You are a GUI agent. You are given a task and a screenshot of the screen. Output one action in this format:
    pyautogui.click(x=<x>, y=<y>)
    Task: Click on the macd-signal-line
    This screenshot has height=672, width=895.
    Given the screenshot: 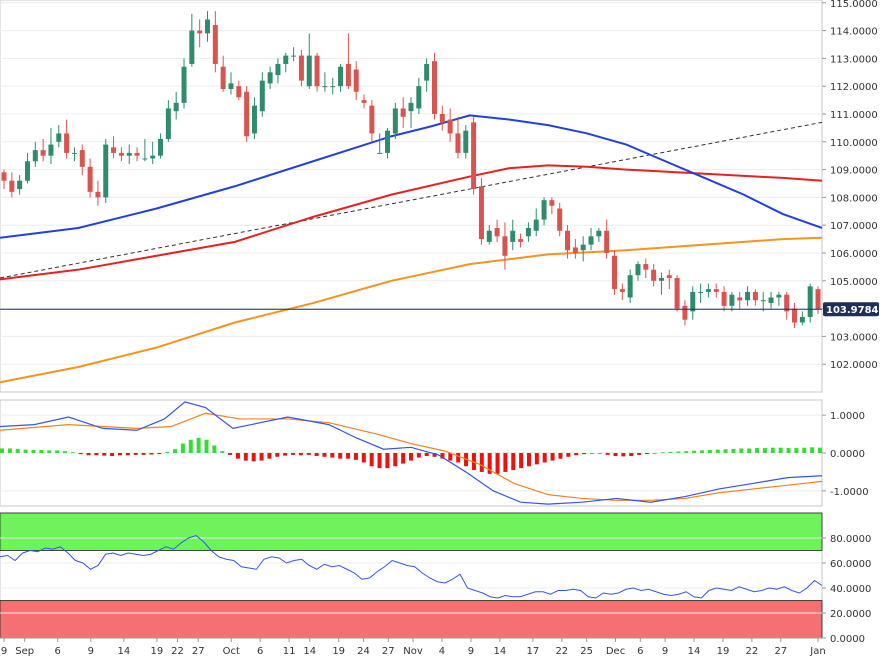 What is the action you would take?
    pyautogui.click(x=411, y=456)
    